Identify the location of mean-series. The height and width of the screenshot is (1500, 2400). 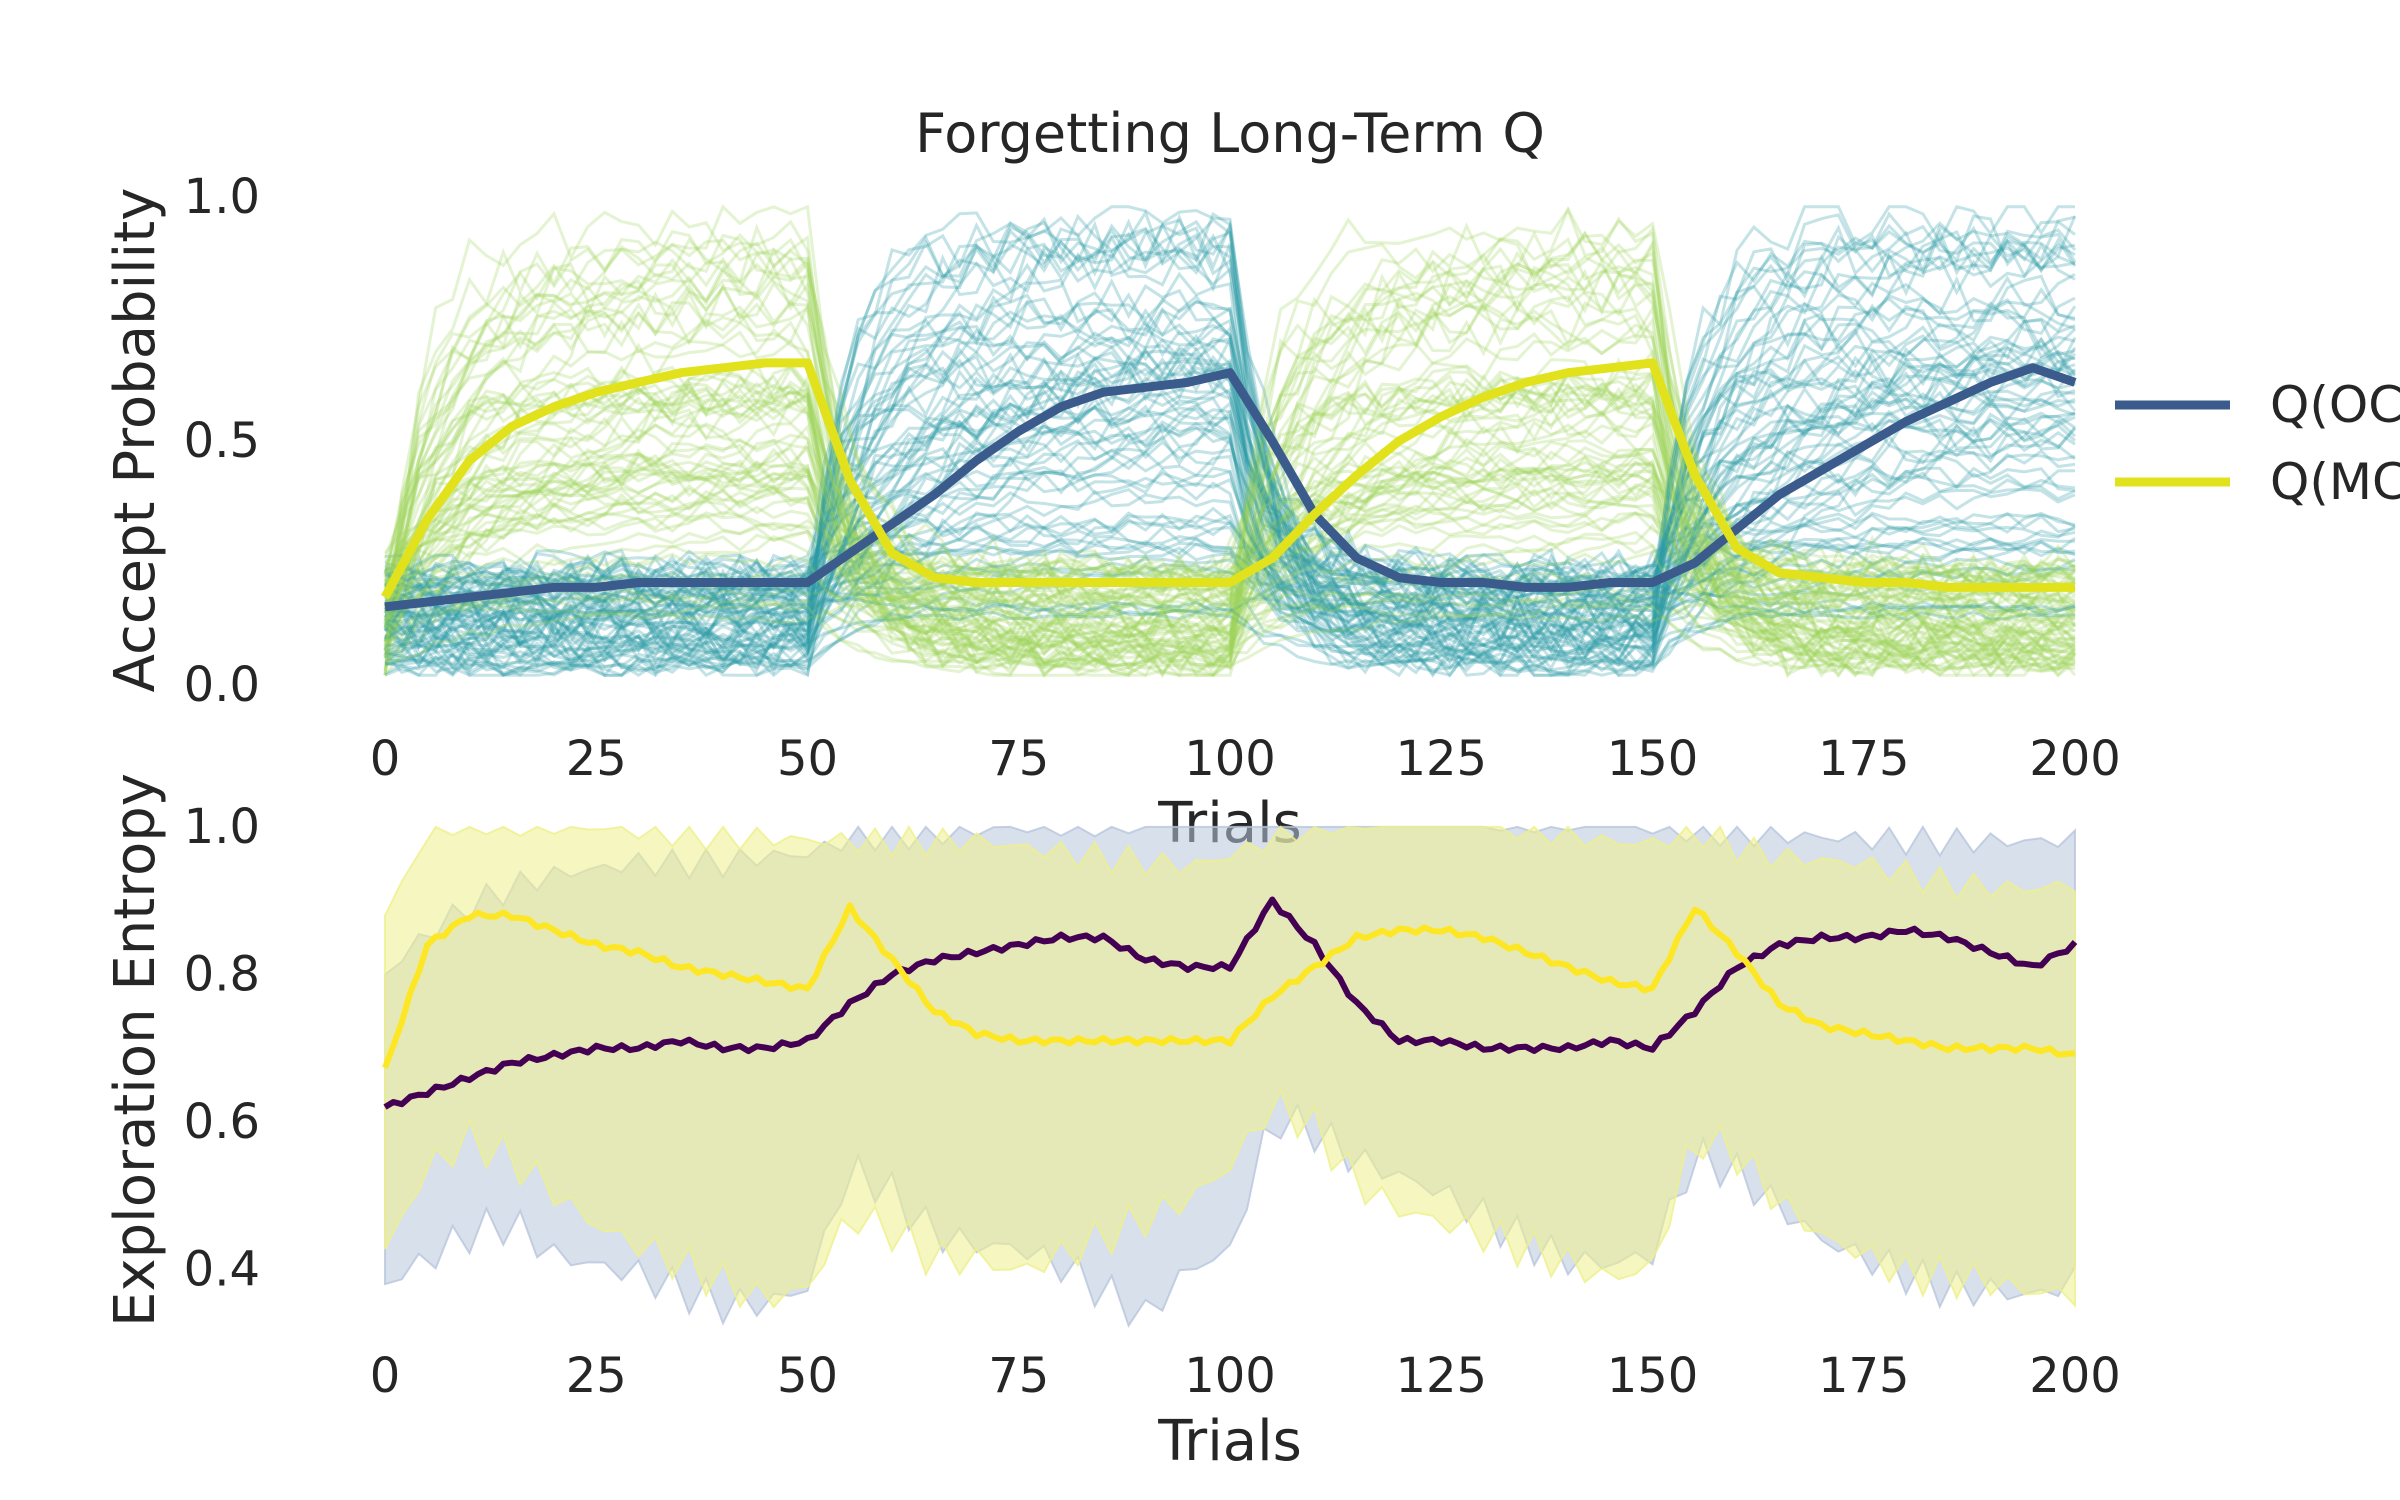
(1229, 485).